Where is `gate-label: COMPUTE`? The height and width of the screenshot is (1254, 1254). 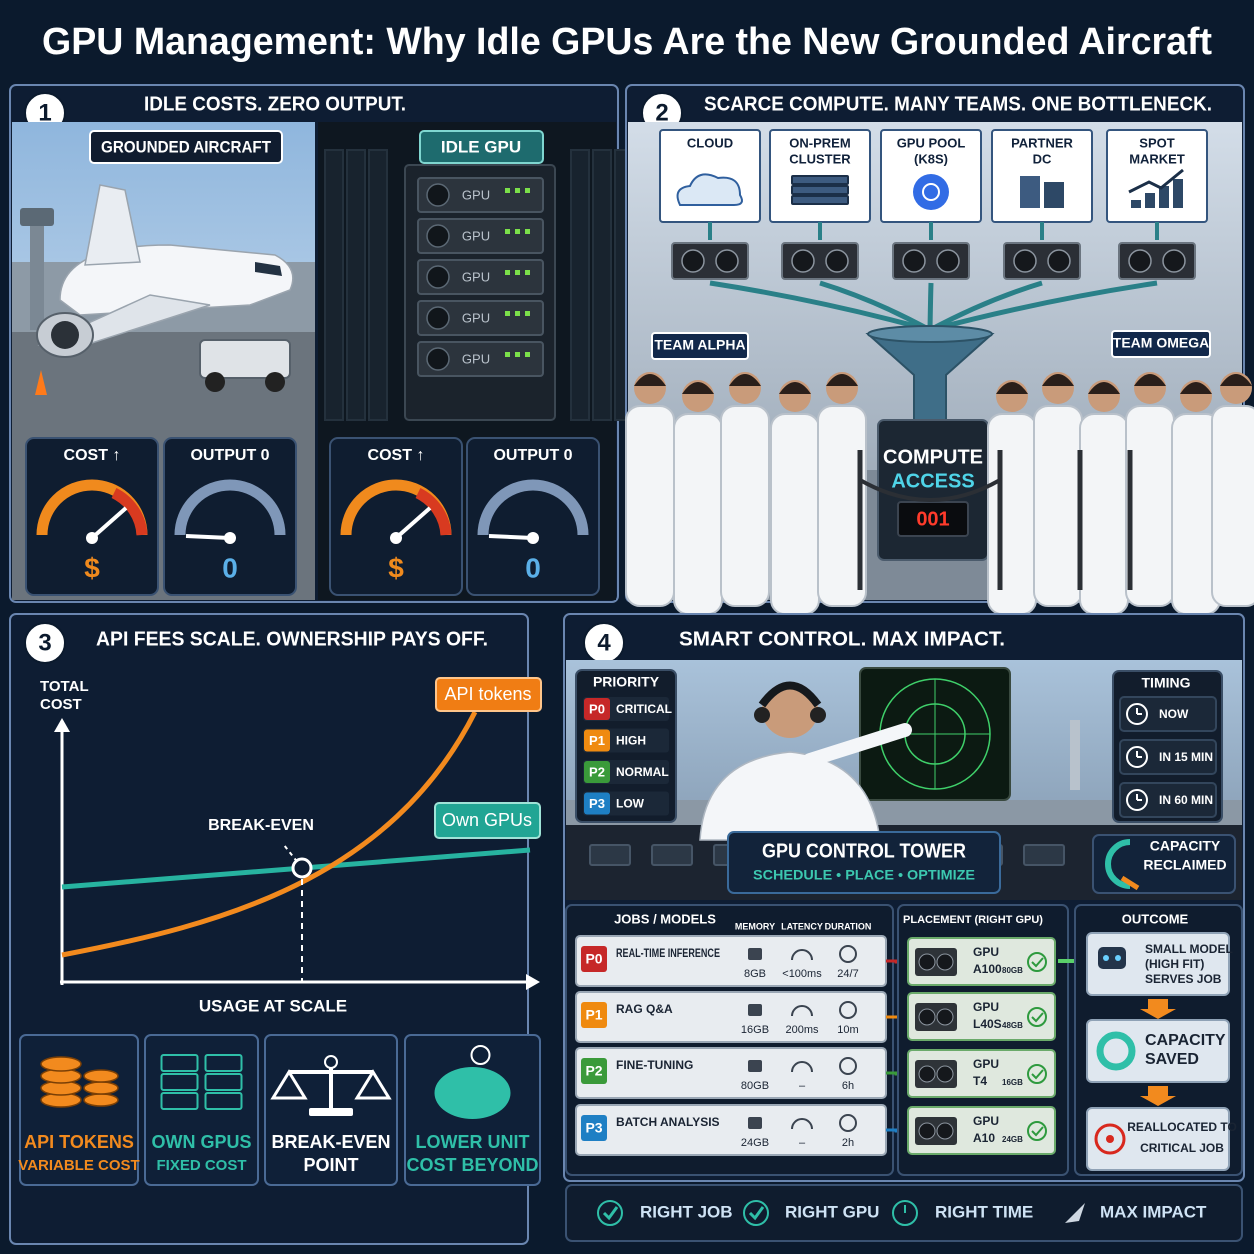 gate-label: COMPUTE is located at coordinates (933, 457).